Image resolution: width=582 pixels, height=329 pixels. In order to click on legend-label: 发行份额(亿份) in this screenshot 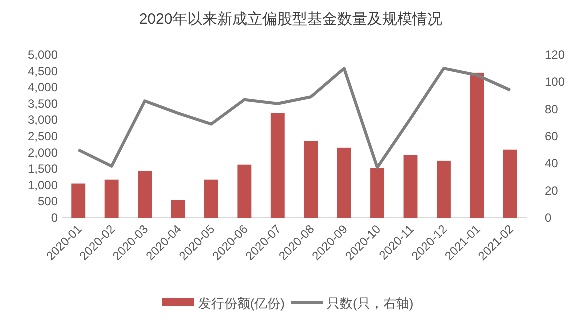, I will do `click(241, 303)`.